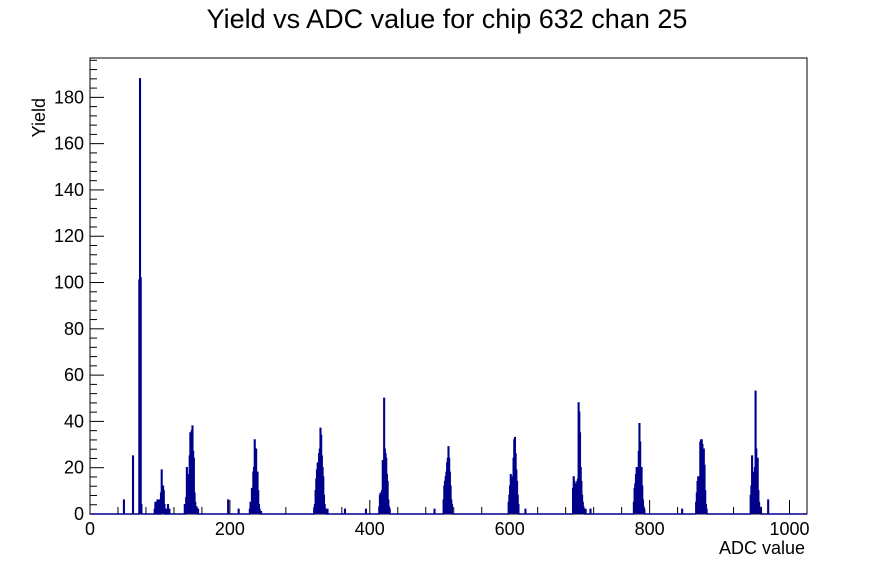 The width and height of the screenshot is (896, 572). What do you see at coordinates (510, 529) in the screenshot?
I see `x-tick-label: 600` at bounding box center [510, 529].